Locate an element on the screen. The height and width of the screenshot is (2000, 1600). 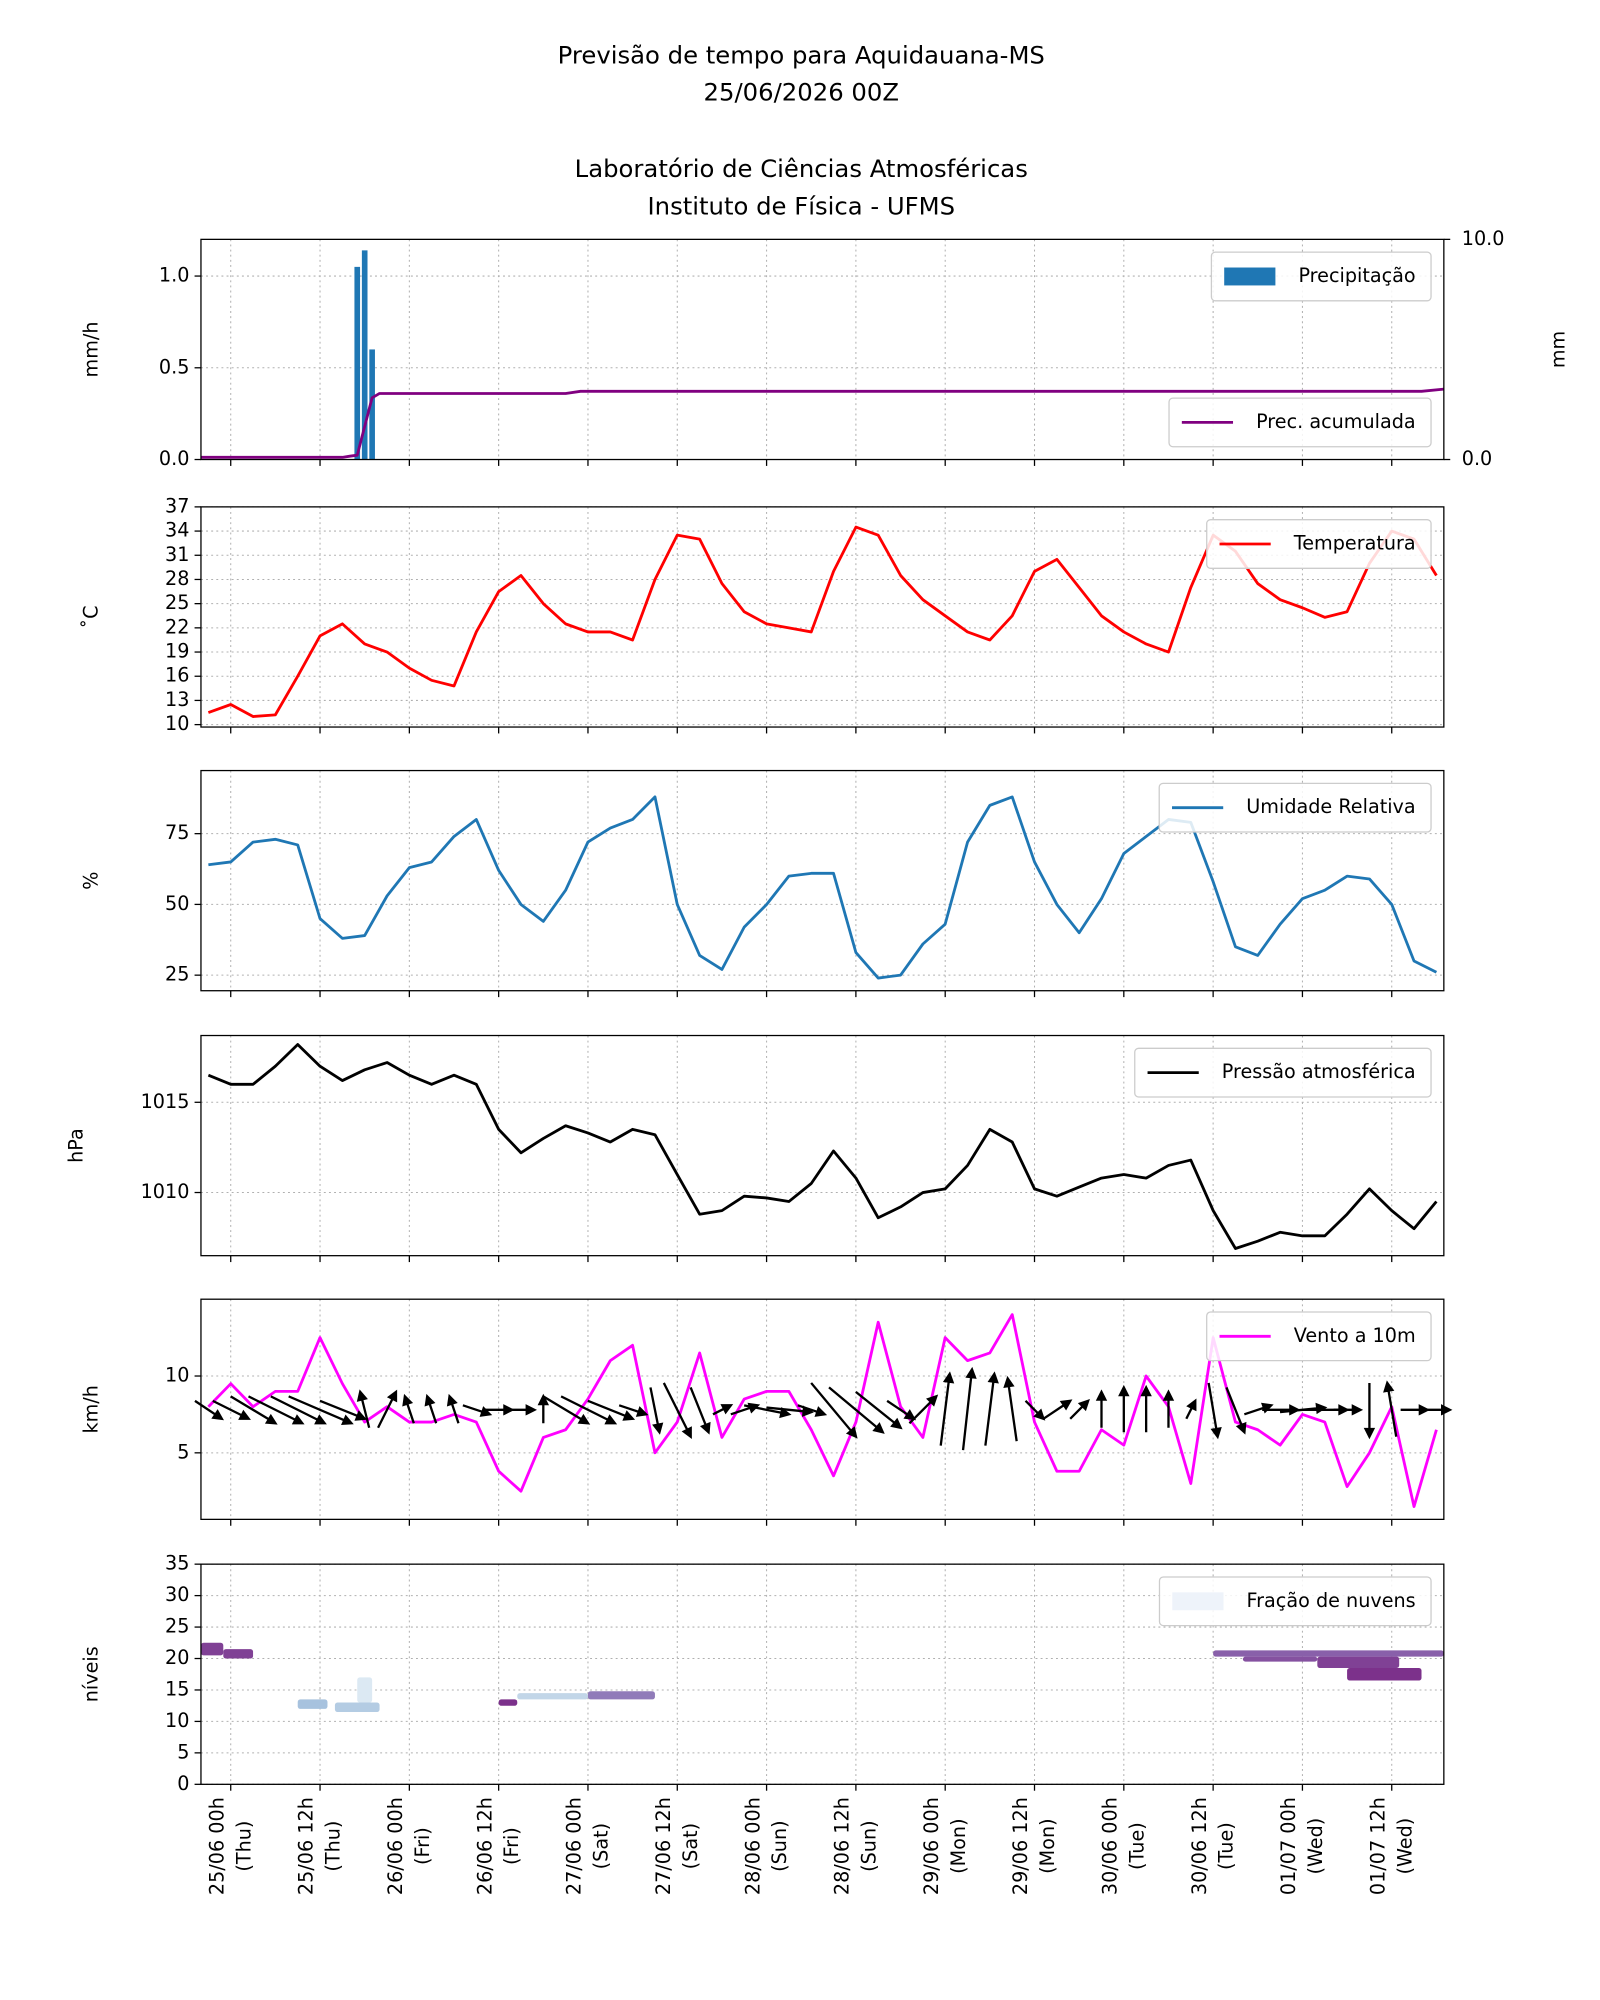
y-tick-label: 13 is located at coordinates (177, 699).